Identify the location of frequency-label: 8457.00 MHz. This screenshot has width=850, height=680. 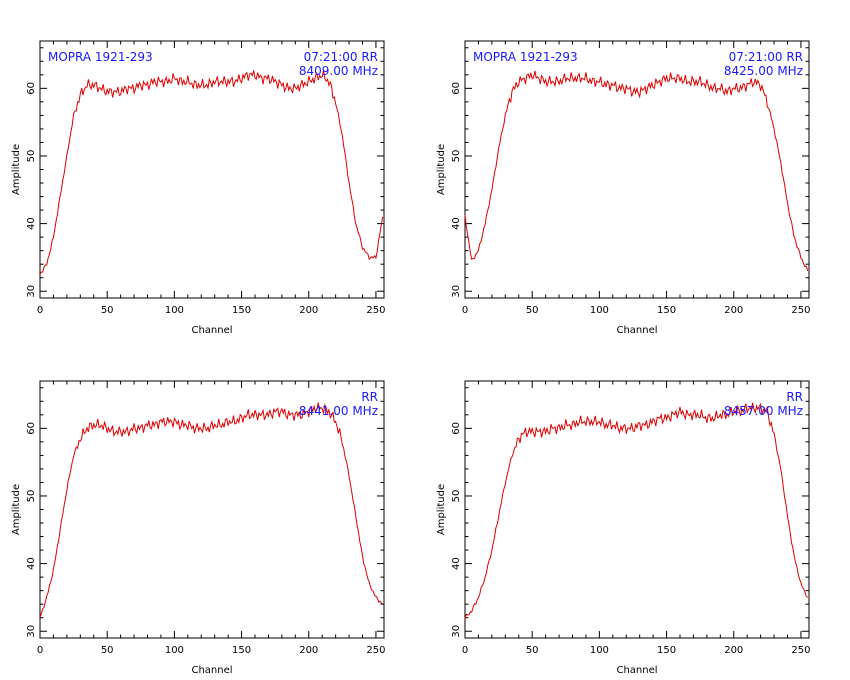
(763, 411).